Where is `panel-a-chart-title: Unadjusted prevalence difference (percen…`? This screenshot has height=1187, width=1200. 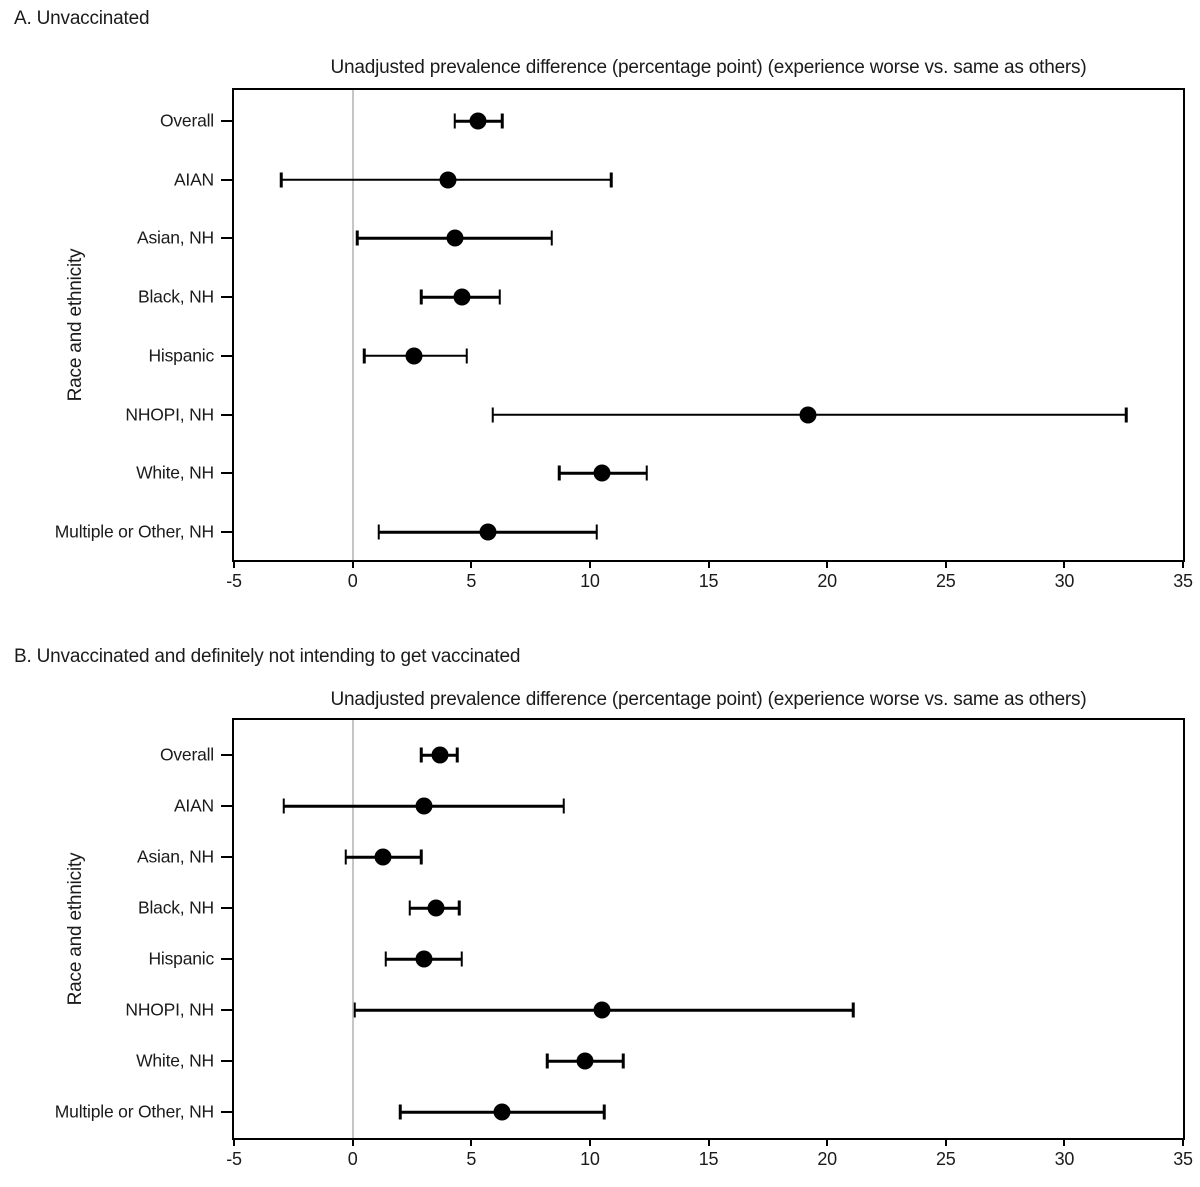
panel-a-chart-title: Unadjusted prevalence difference (percen… is located at coordinates (708, 67).